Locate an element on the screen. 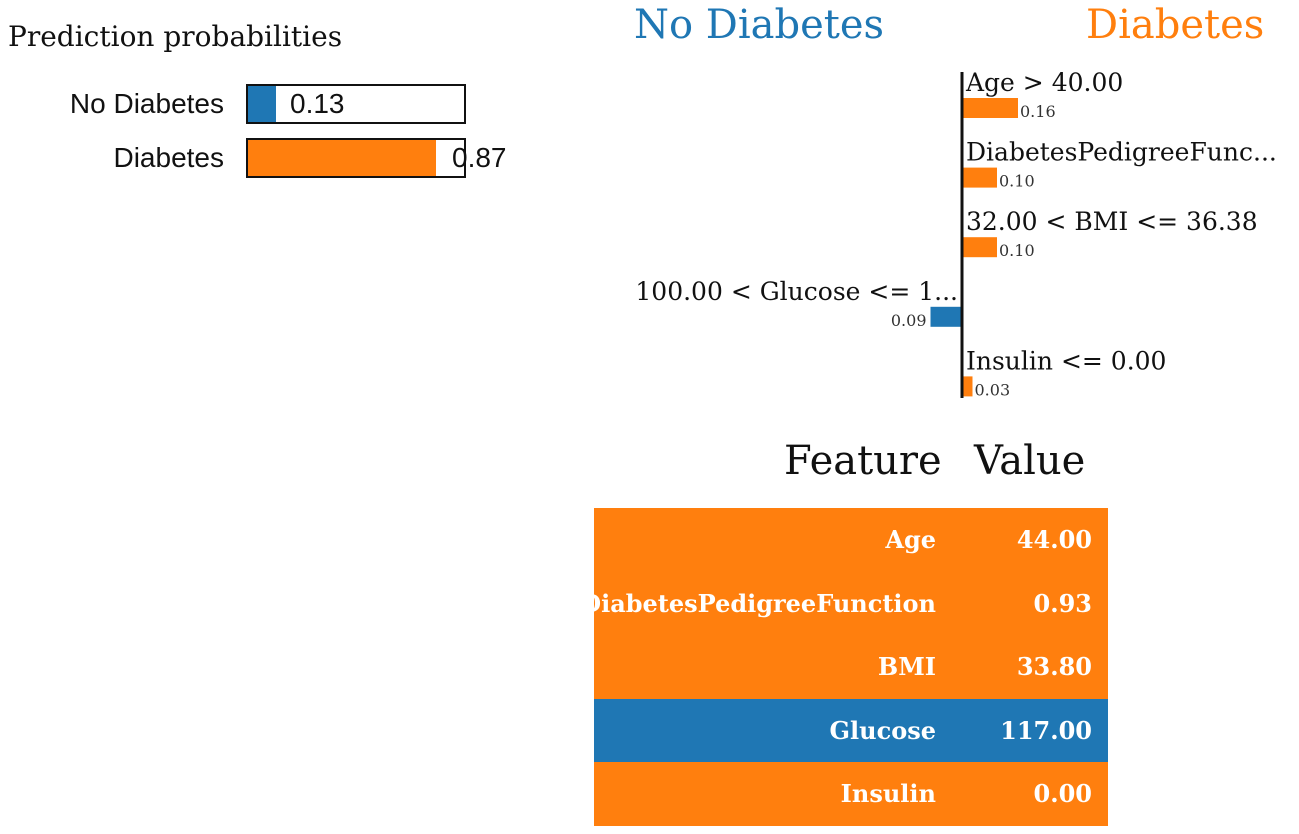 This screenshot has width=1299, height=834. probability-fill-diabetes is located at coordinates (342, 158).